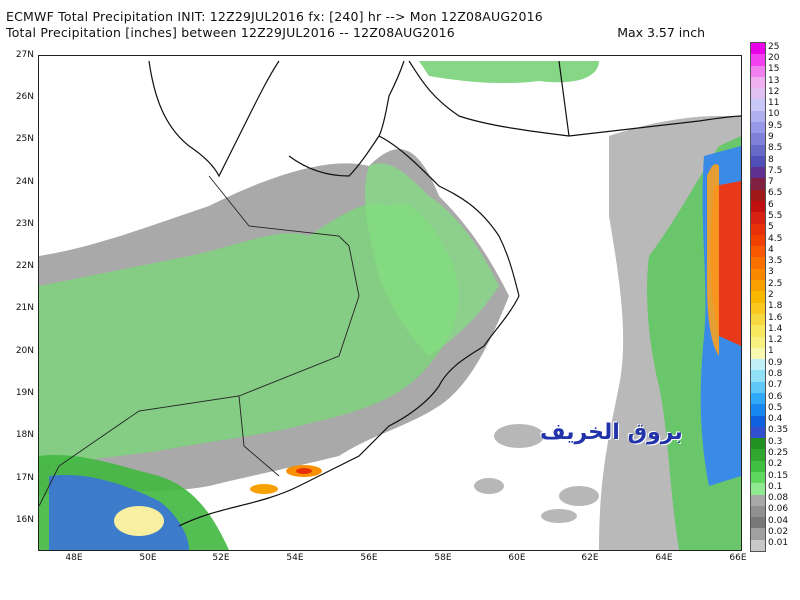  I want to click on legend-label: 7.5, so click(775, 170).